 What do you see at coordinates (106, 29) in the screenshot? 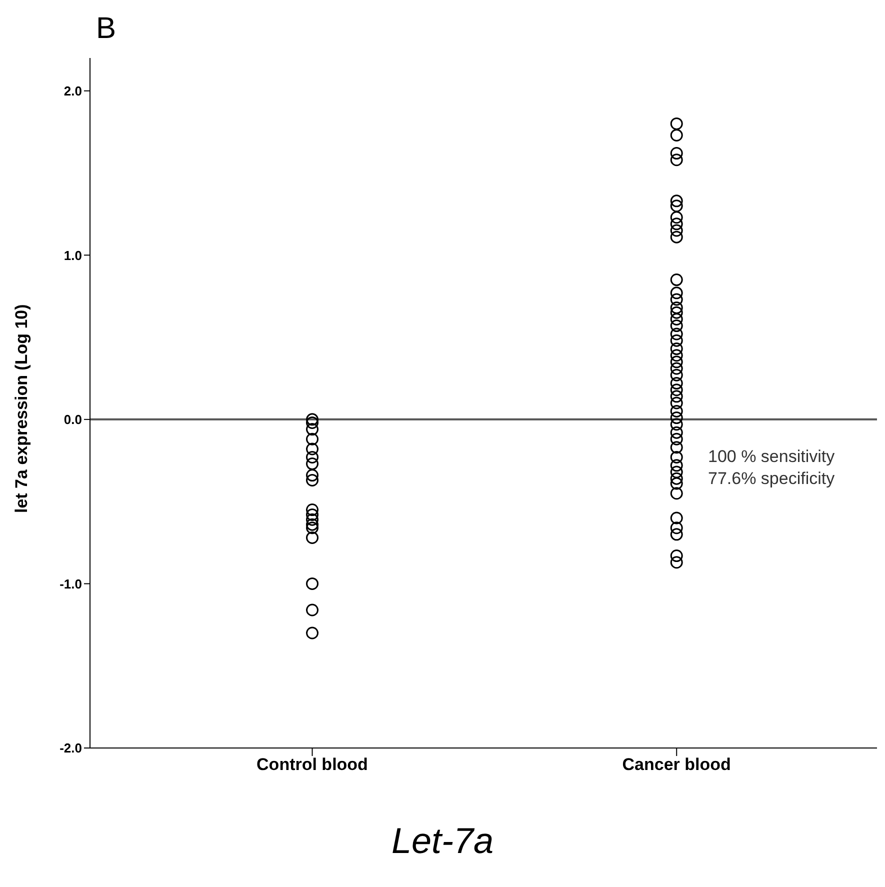
I see `text: B` at bounding box center [106, 29].